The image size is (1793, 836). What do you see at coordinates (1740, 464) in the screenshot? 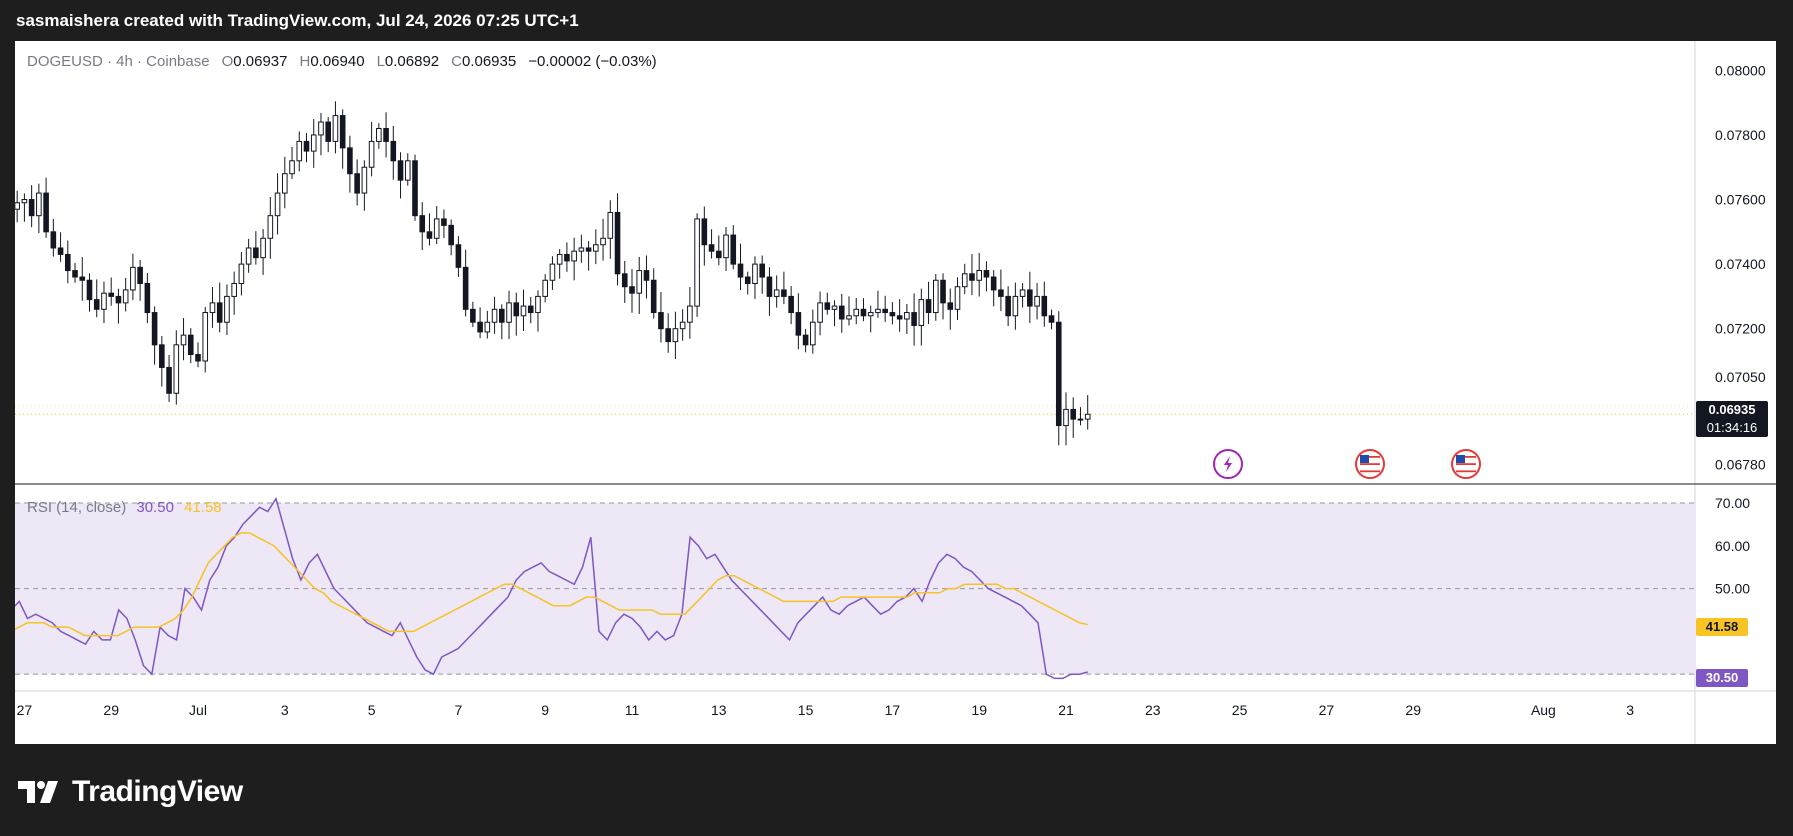
I see `price-tick-label: 0.06780` at bounding box center [1740, 464].